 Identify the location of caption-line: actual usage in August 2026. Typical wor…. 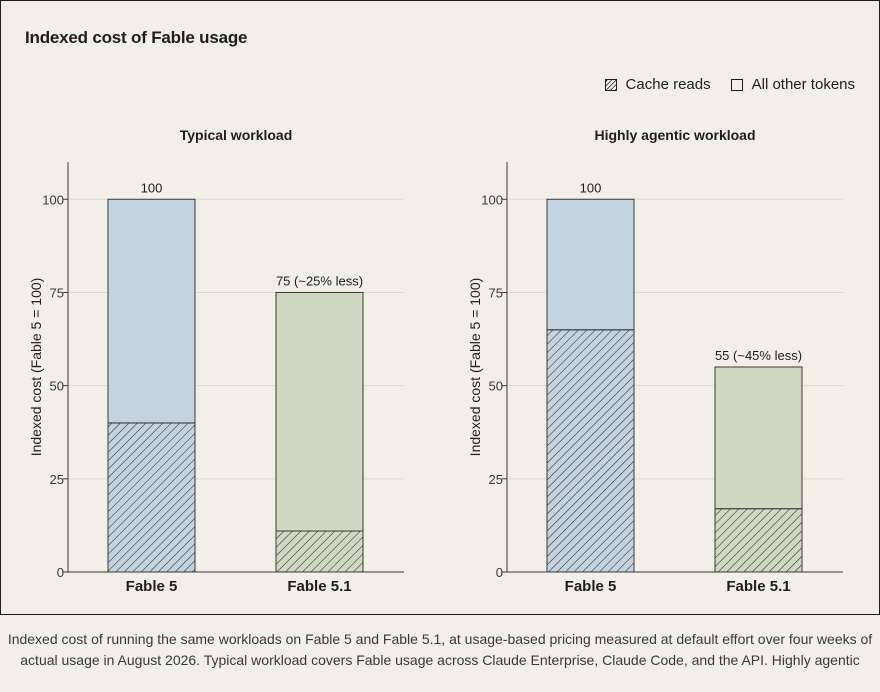
(440, 660).